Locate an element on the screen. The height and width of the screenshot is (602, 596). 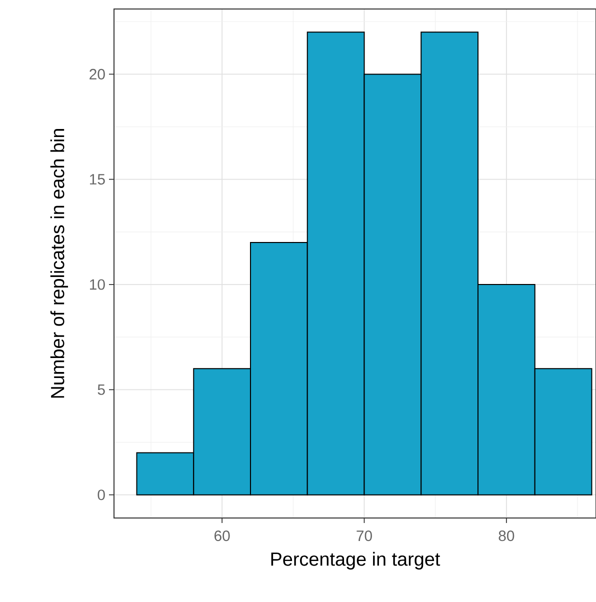
y-tick-label: 20 is located at coordinates (97, 74).